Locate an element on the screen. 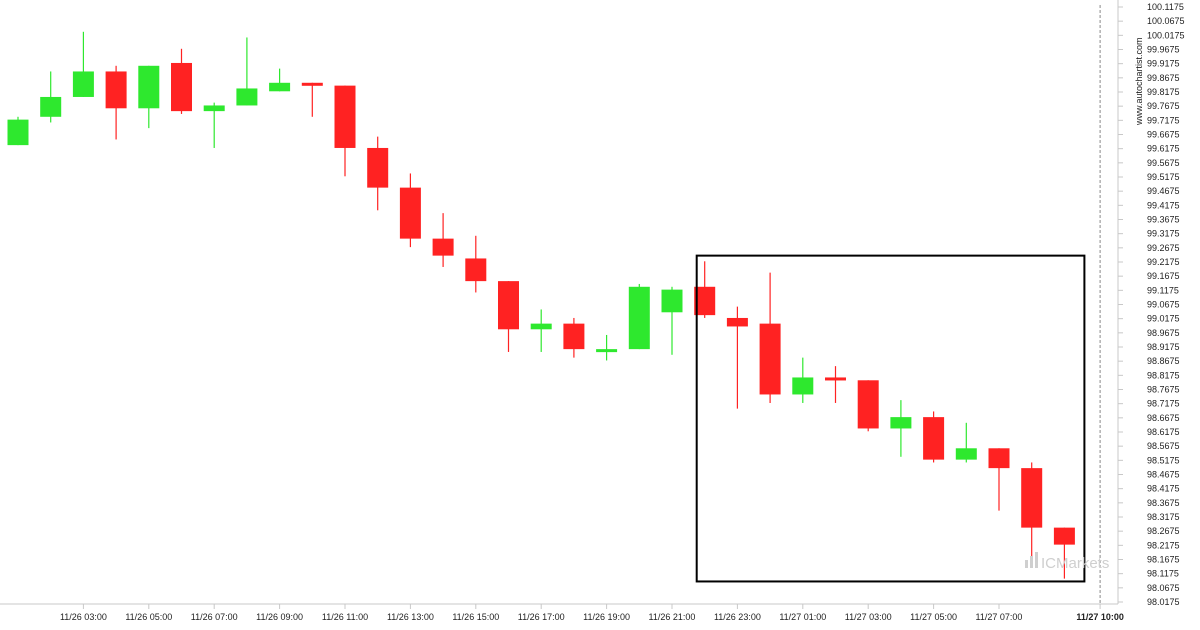 Image resolution: width=1200 pixels, height=630 pixels. y-tick-label: 99.4675 is located at coordinates (1163, 191).